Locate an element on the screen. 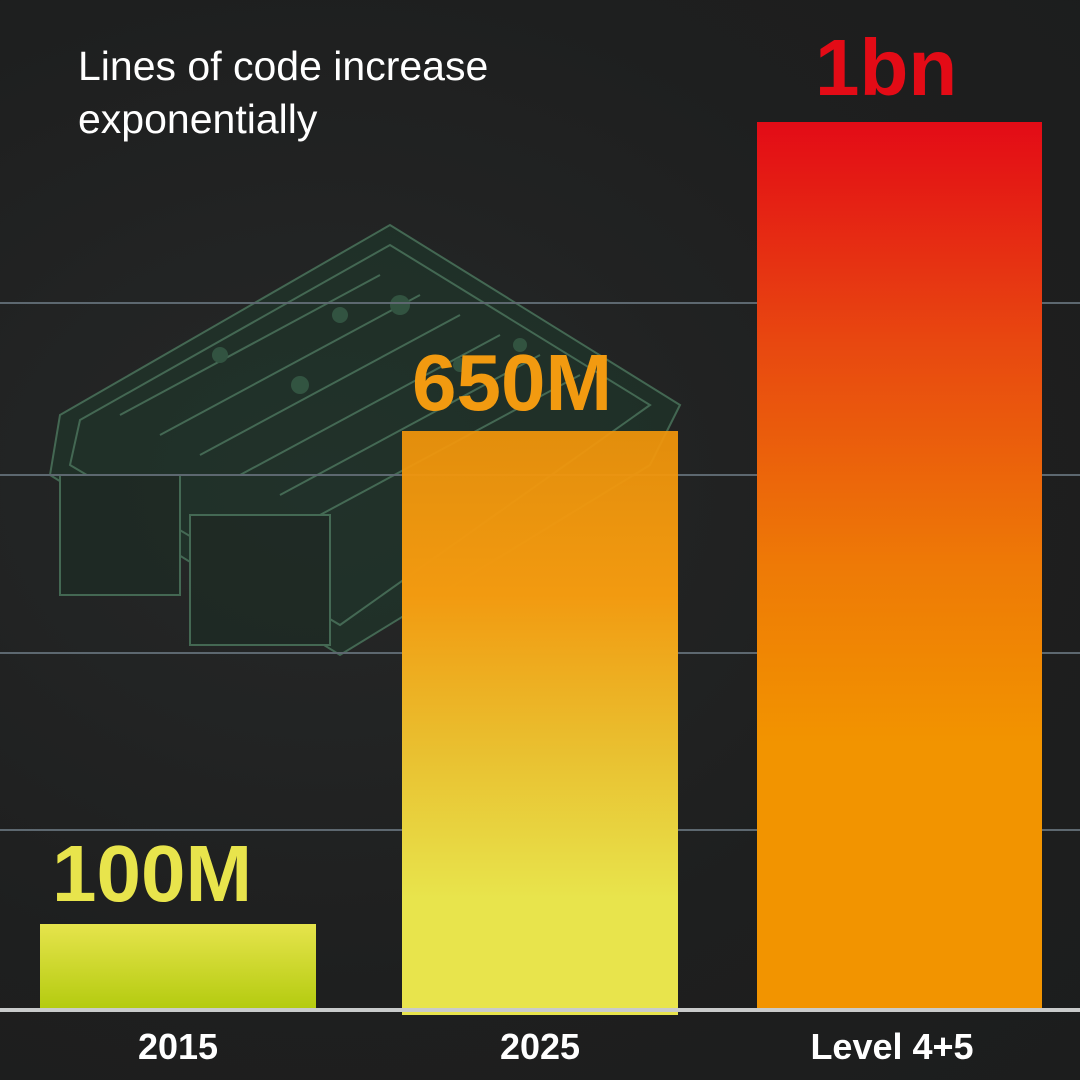 This screenshot has width=1080, height=1080. category-label-level-4-5: Level 4+5 is located at coordinates (892, 1046).